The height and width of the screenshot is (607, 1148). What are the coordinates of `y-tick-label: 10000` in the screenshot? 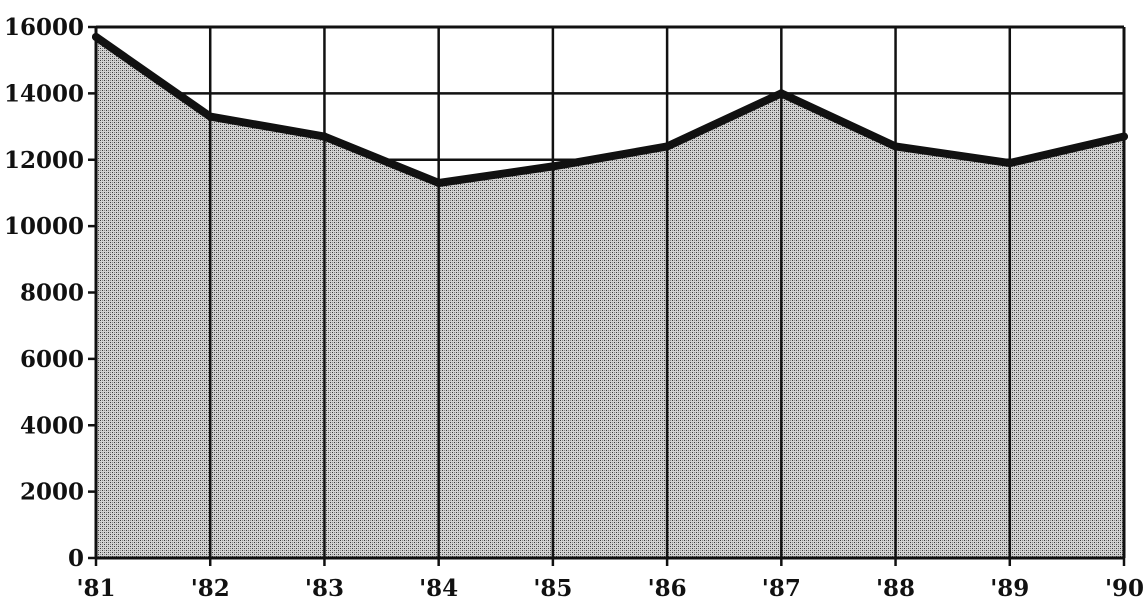 It's located at (44, 226).